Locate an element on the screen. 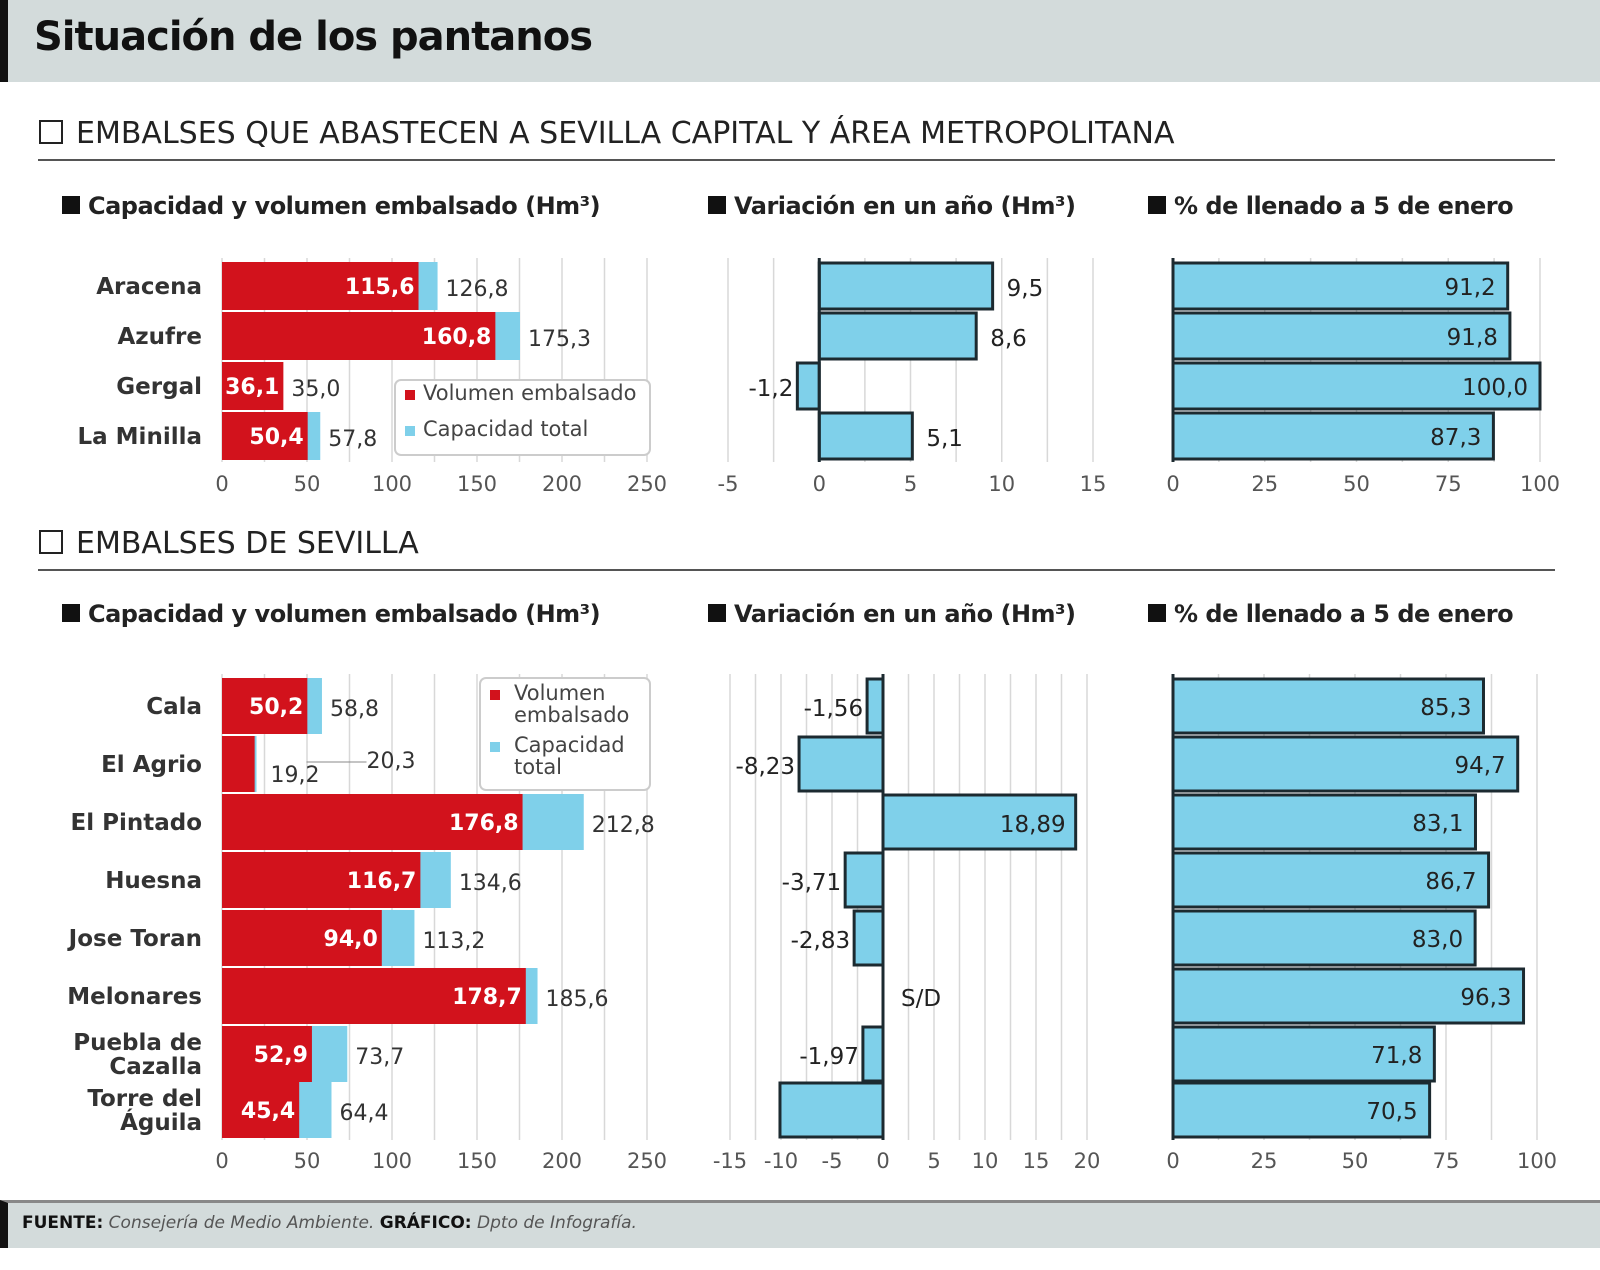  category-label: Aracena is located at coordinates (149, 287).